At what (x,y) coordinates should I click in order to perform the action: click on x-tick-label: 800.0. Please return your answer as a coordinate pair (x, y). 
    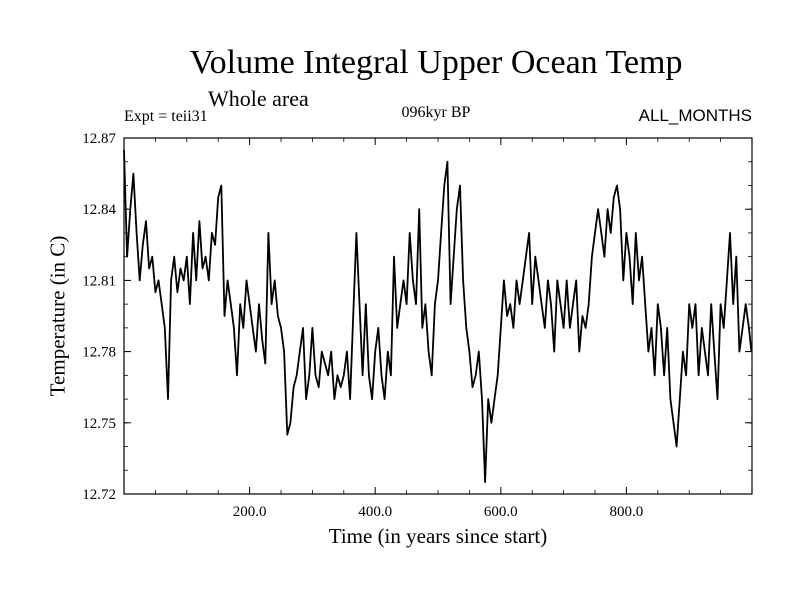
    Looking at the image, I should click on (627, 512).